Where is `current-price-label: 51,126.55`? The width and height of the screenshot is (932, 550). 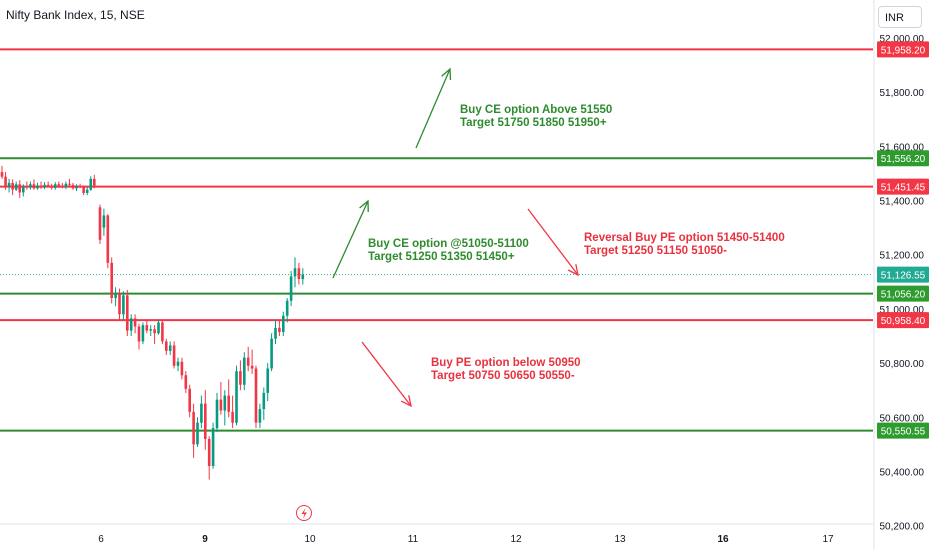 current-price-label: 51,126.55 is located at coordinates (903, 276).